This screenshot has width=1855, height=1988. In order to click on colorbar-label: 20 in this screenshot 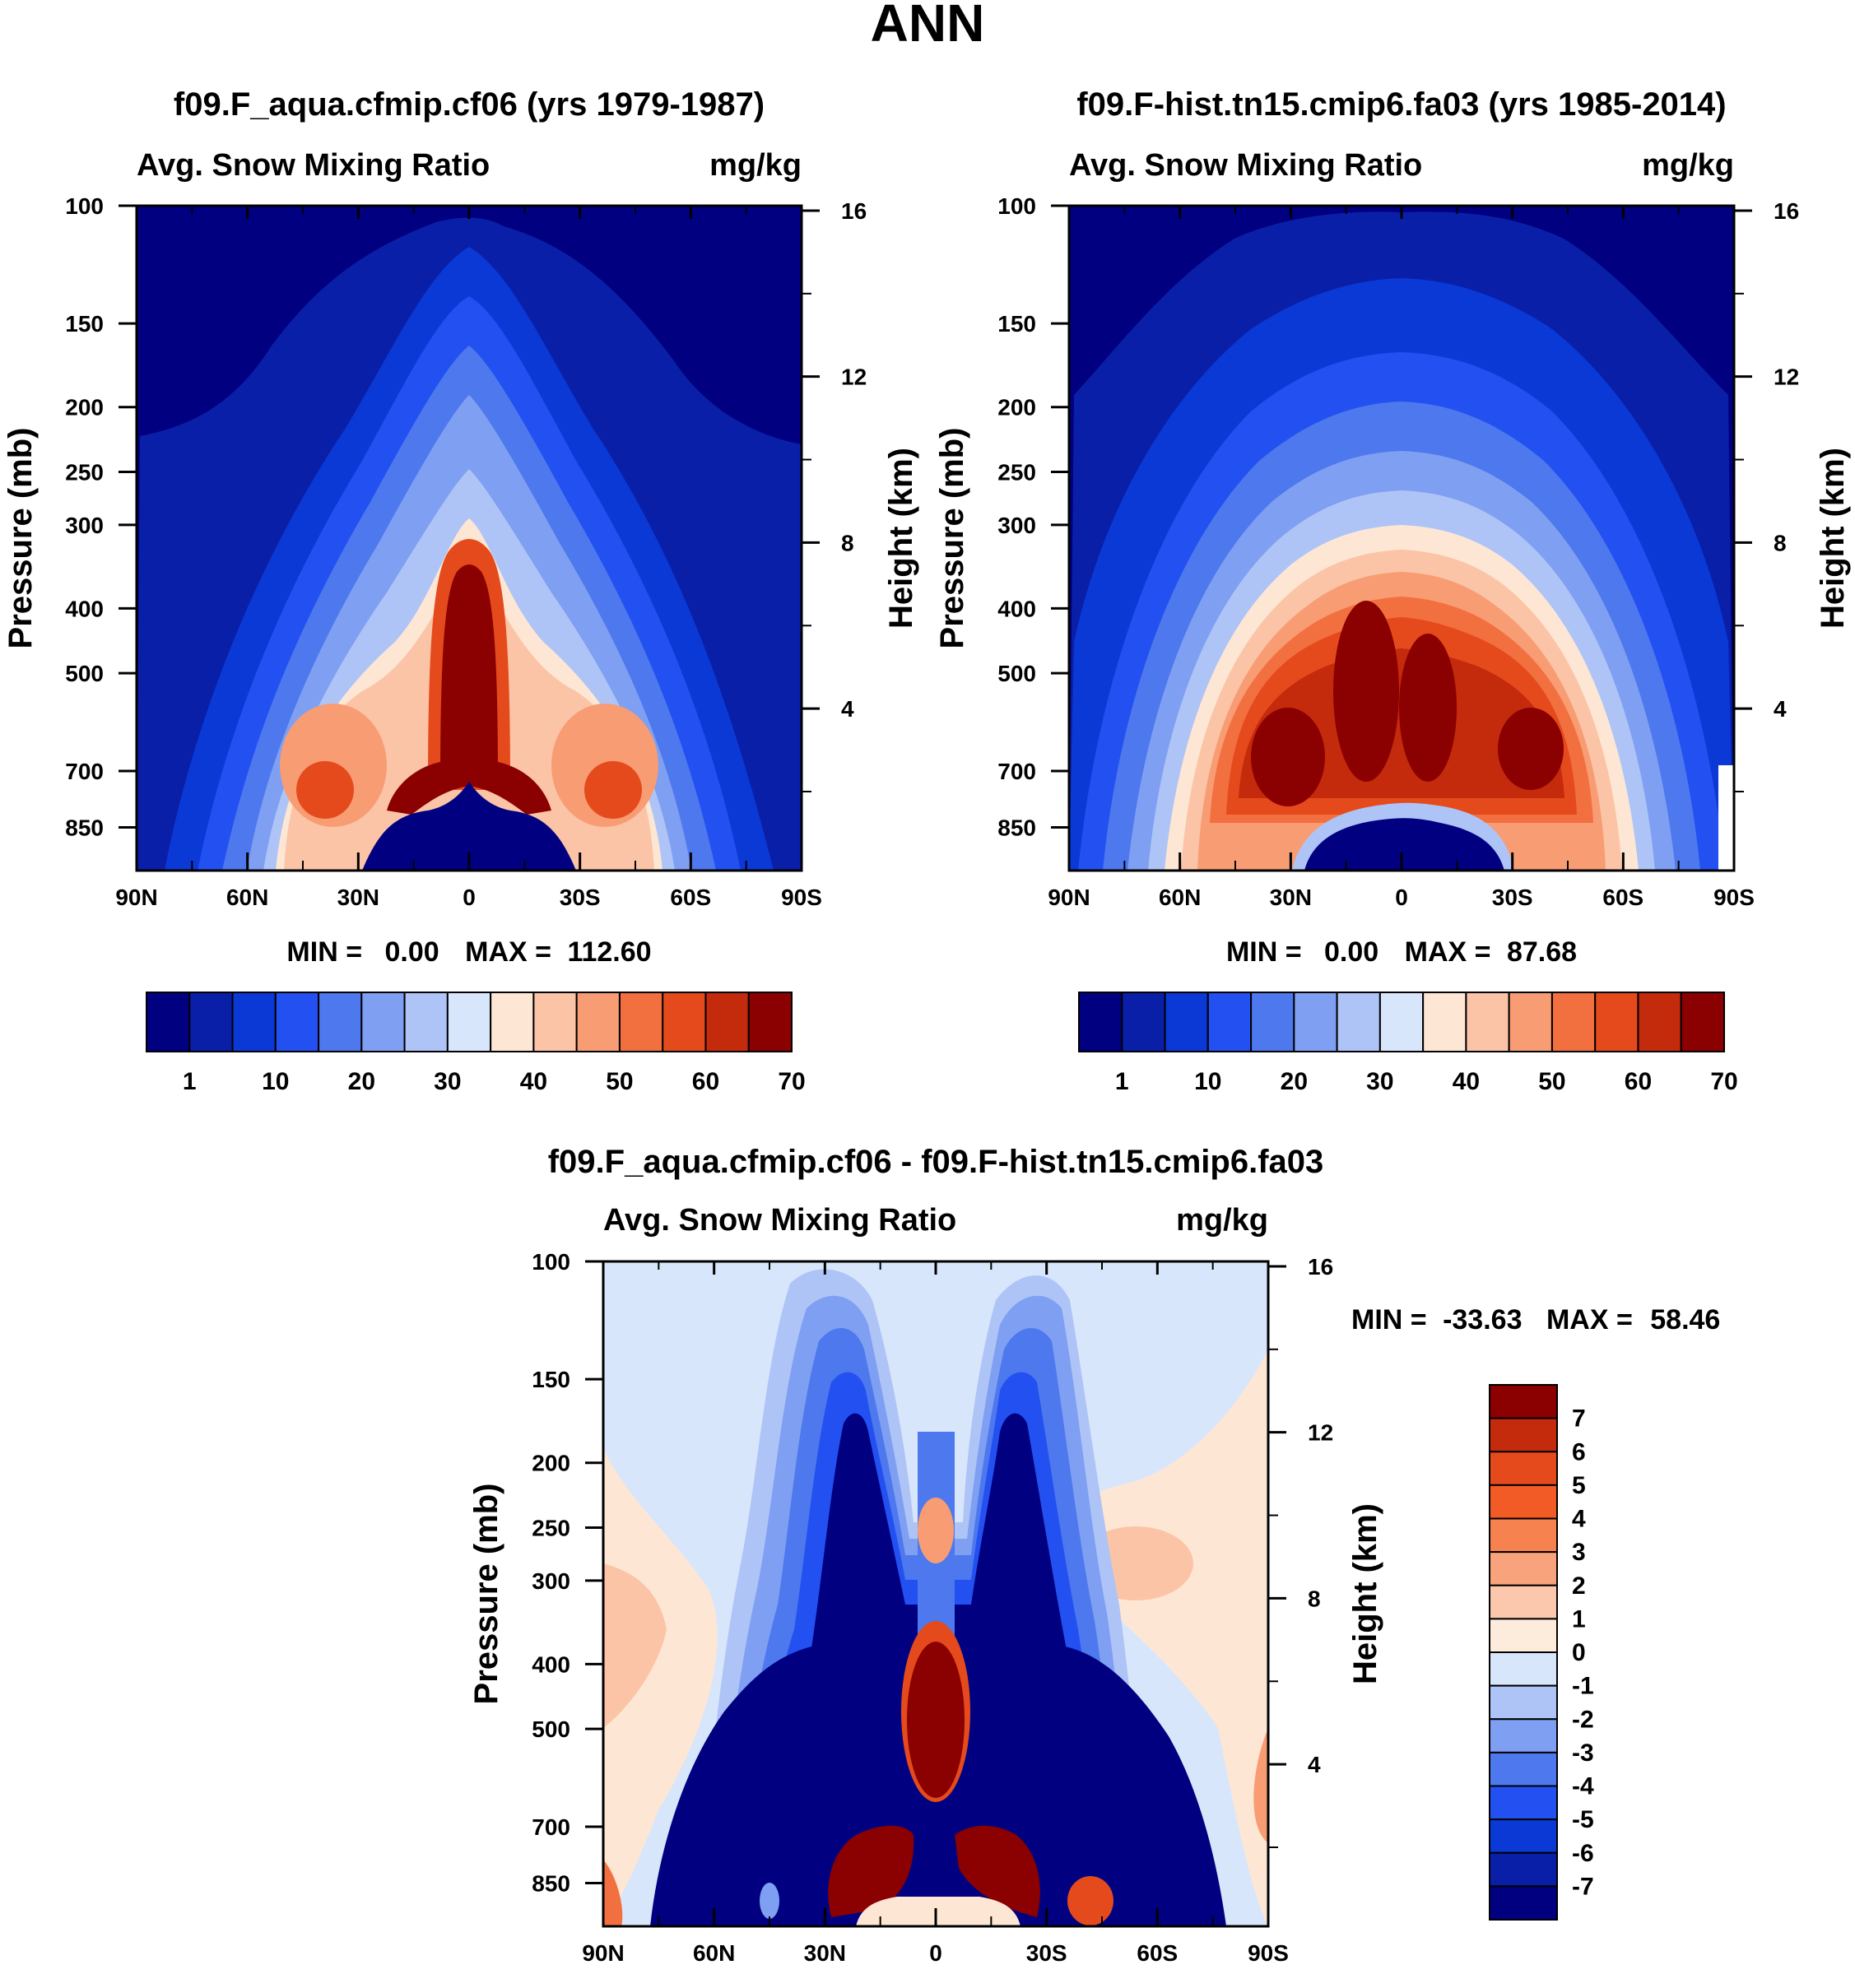, I will do `click(362, 1081)`.